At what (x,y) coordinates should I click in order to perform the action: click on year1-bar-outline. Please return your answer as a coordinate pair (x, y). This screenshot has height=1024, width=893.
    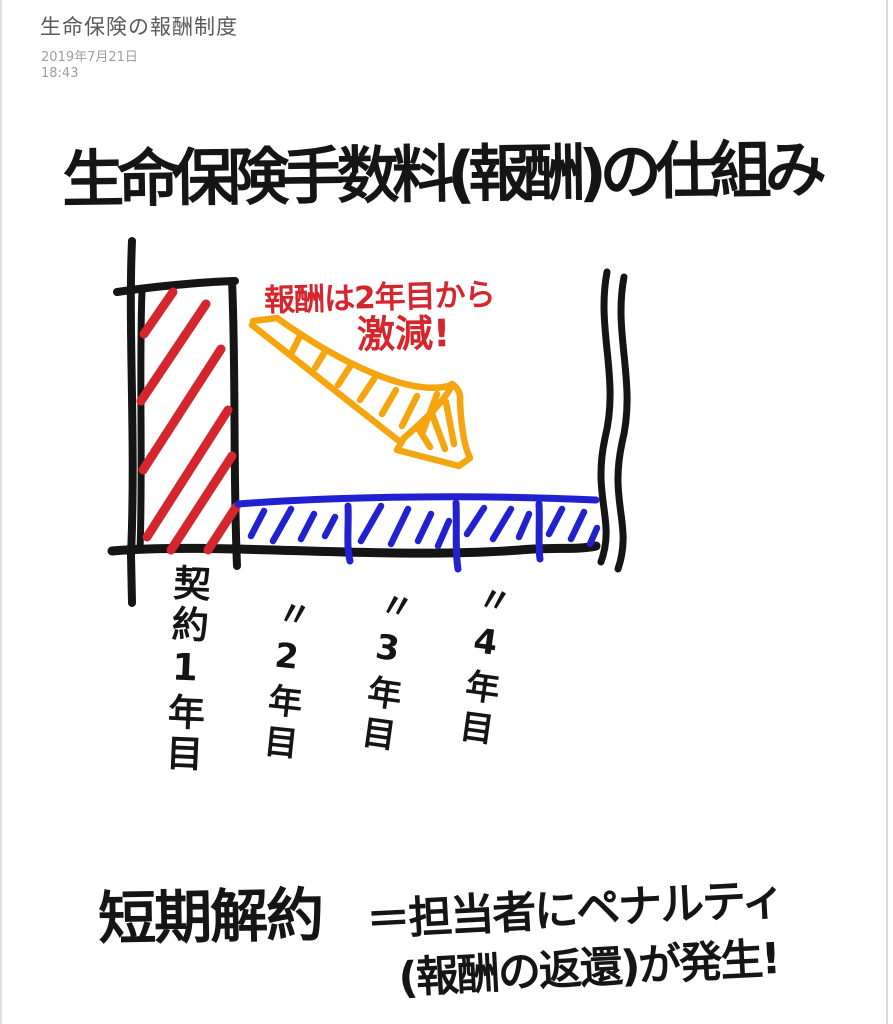
    Looking at the image, I should click on (177, 423).